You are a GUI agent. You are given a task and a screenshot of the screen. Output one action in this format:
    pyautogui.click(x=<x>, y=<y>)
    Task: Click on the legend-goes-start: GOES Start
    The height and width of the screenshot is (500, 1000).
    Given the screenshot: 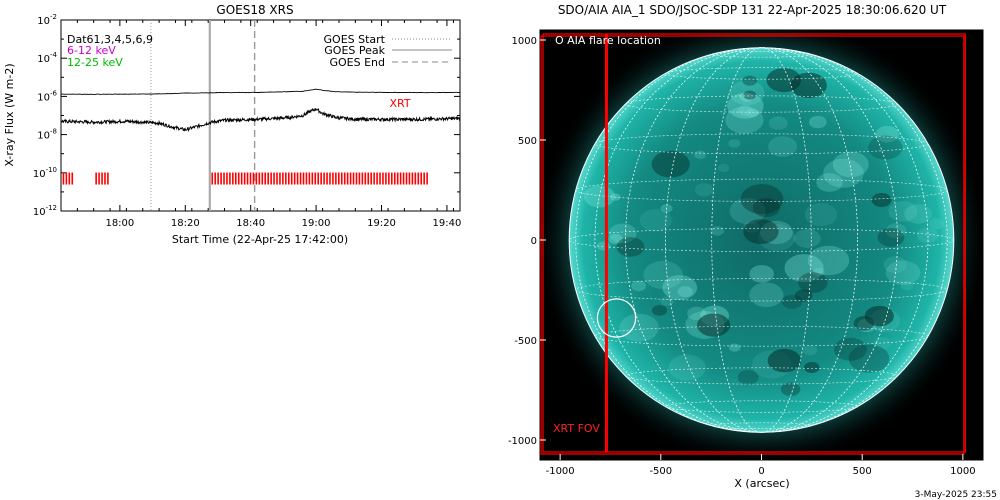 What is the action you would take?
    pyautogui.click(x=355, y=39)
    